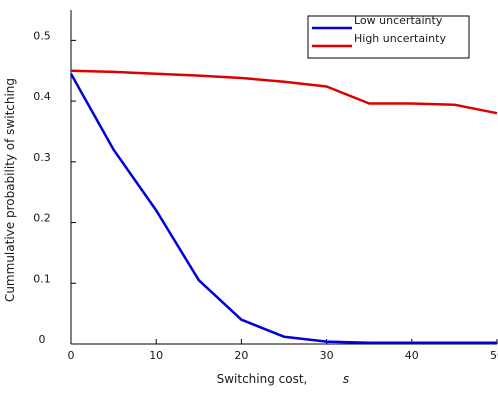 The image size is (498, 396). I want to click on legend-label: Low uncertainty, so click(398, 20).